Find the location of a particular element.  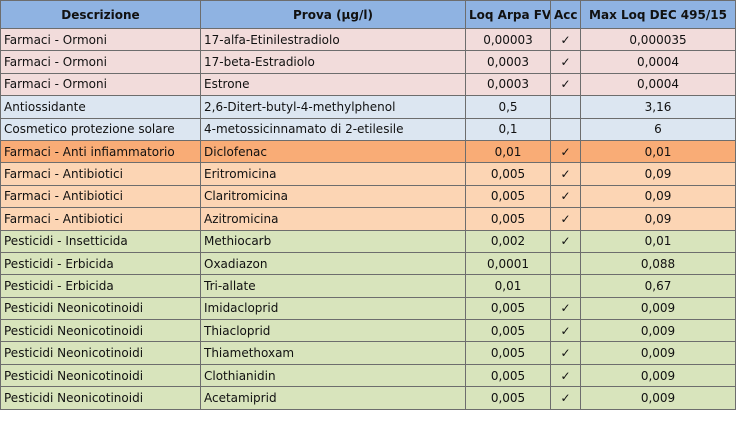

prova-cell: Estrone is located at coordinates (333, 84).